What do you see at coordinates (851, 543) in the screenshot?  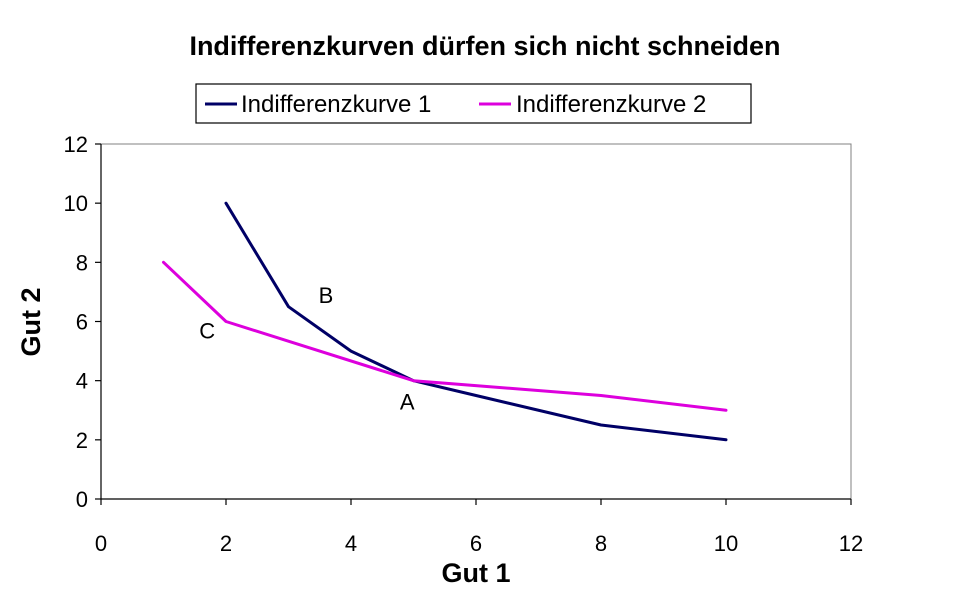 I see `x-tick-label: 12` at bounding box center [851, 543].